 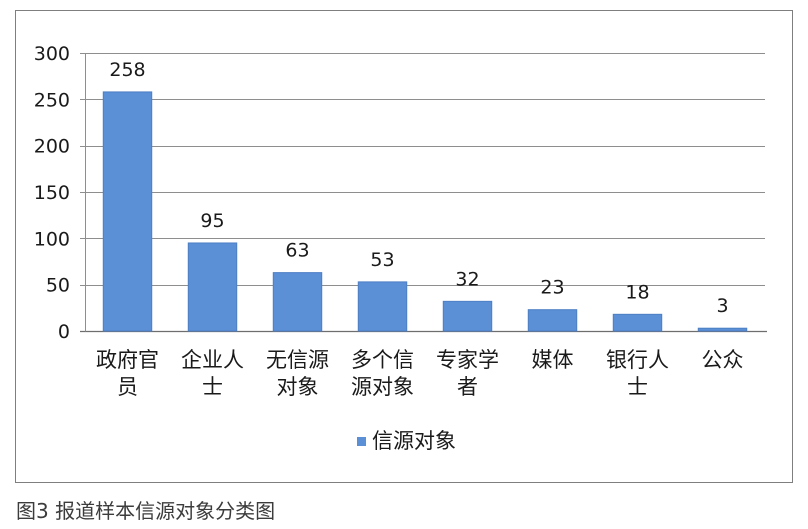 What do you see at coordinates (637, 292) in the screenshot?
I see `data-label: 18` at bounding box center [637, 292].